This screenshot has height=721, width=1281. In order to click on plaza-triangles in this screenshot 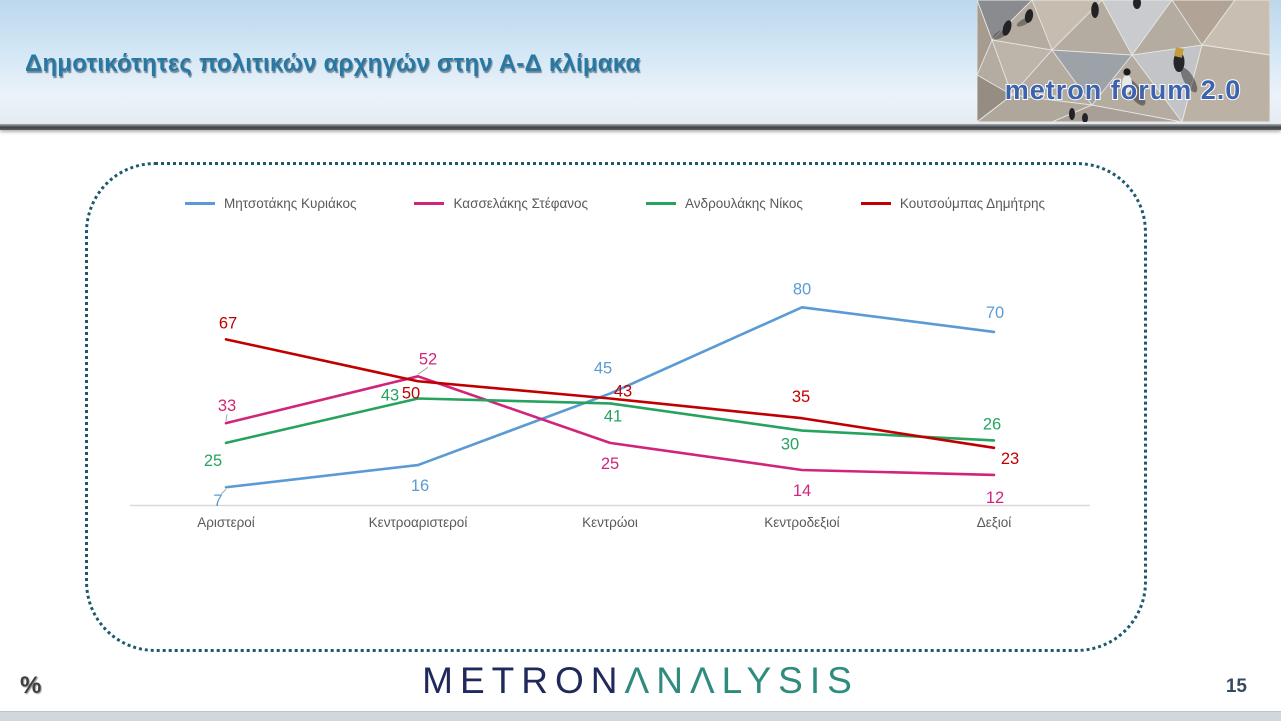, I will do `click(1123, 61)`.